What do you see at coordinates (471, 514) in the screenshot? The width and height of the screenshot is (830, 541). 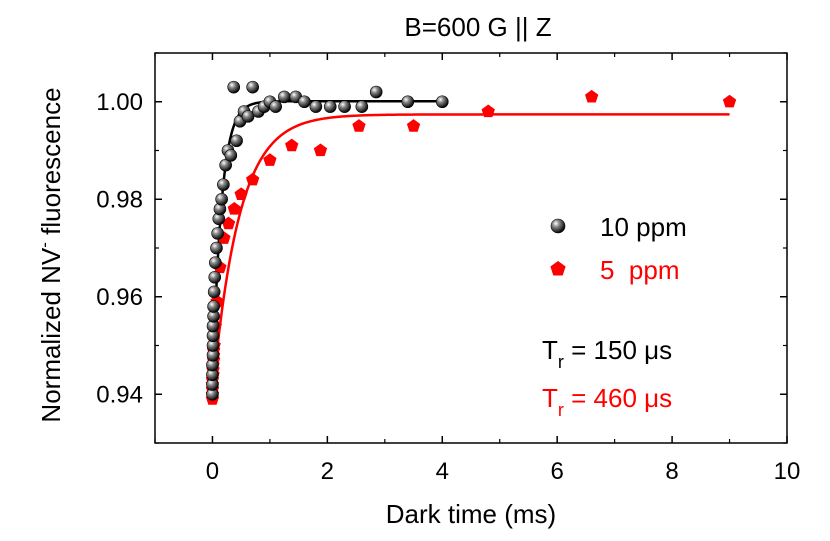 I see `x-axis-title: Dark time (ms)` at bounding box center [471, 514].